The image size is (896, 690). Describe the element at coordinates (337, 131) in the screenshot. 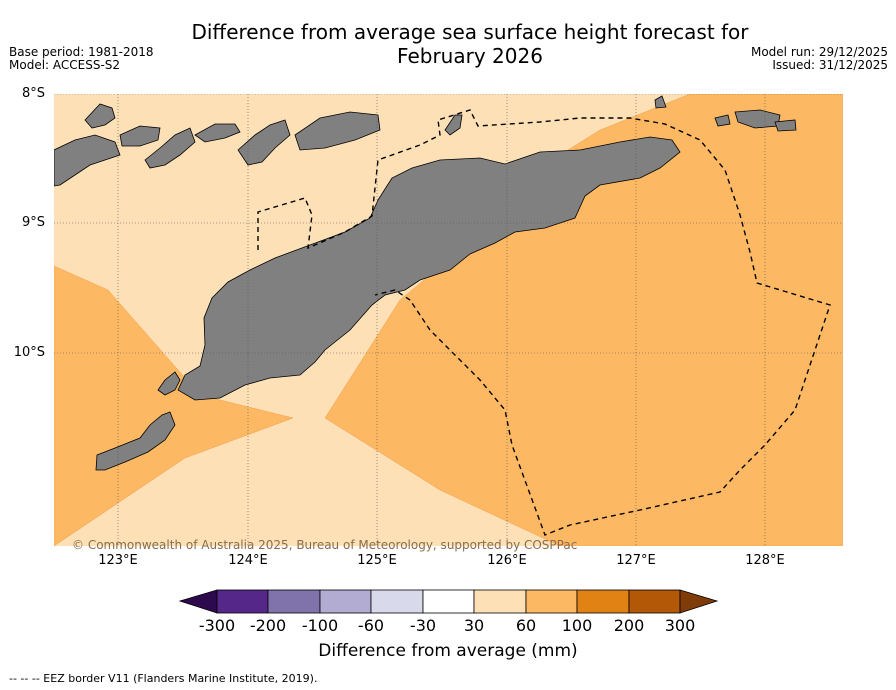

I see `land-wetar` at that location.